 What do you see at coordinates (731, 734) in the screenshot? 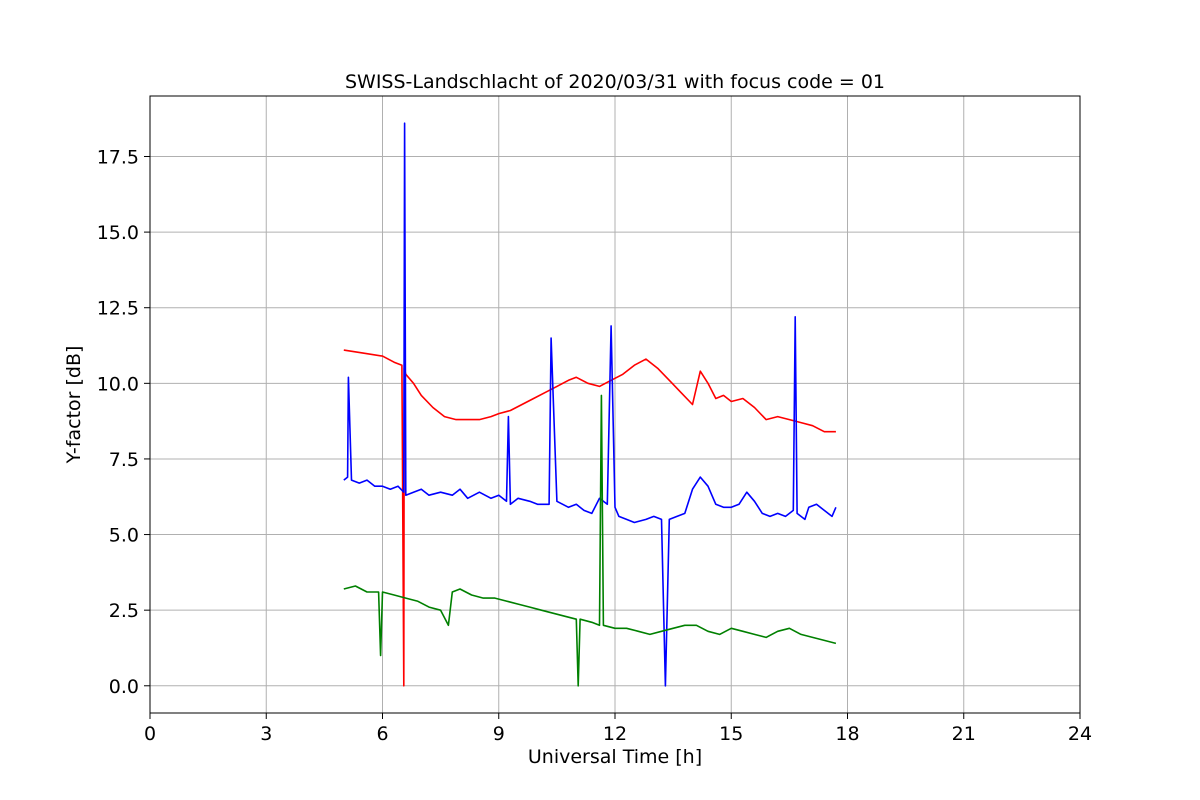
I see `x-tick-label: 15` at bounding box center [731, 734].